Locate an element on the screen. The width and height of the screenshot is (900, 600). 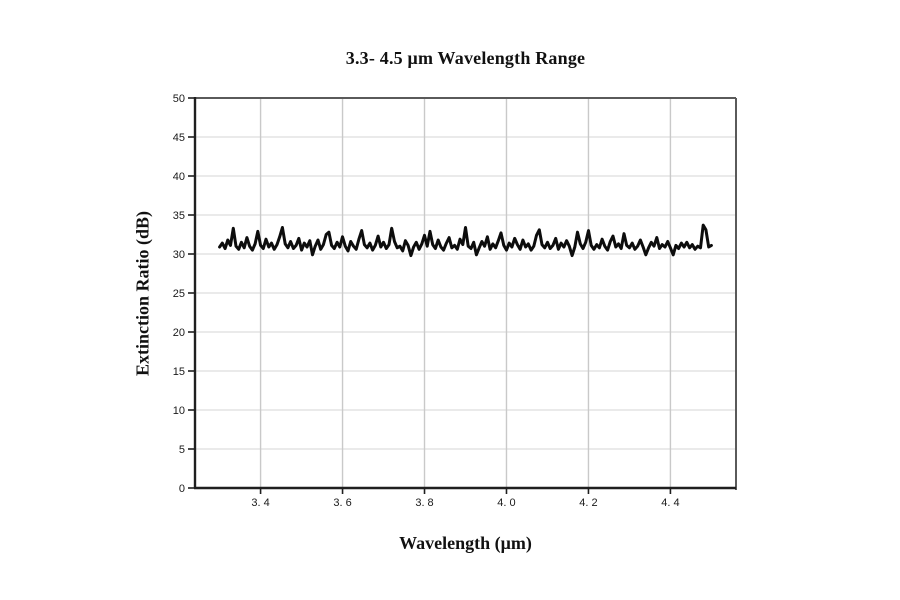
x-tick-label: 4. 2 is located at coordinates (588, 503).